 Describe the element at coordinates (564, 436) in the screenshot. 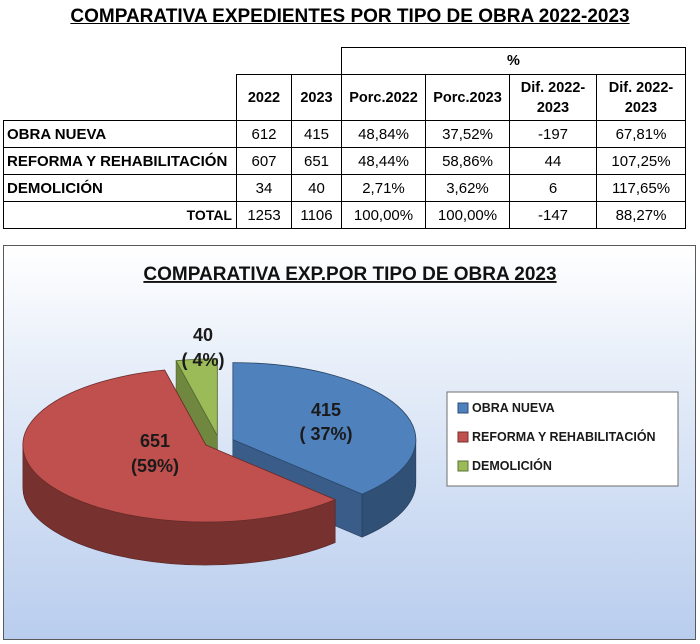

I see `legend-label: REFORMA Y REHABILITACIÓN` at that location.